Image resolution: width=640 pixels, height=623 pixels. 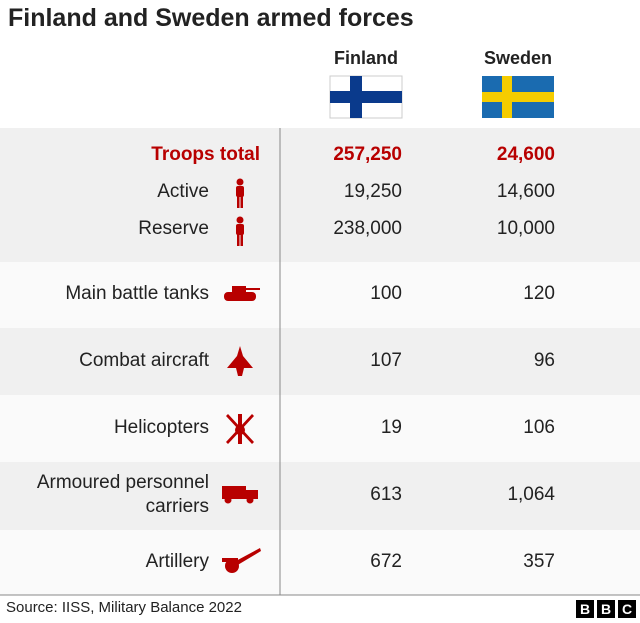 I want to click on source: Source: IISS, Military Balance 2022, so click(x=124, y=607).